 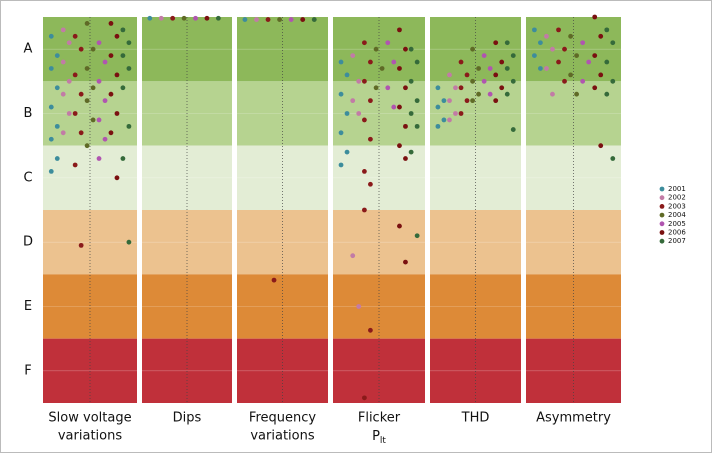 I want to click on y-tick-label: C, so click(x=27, y=177).